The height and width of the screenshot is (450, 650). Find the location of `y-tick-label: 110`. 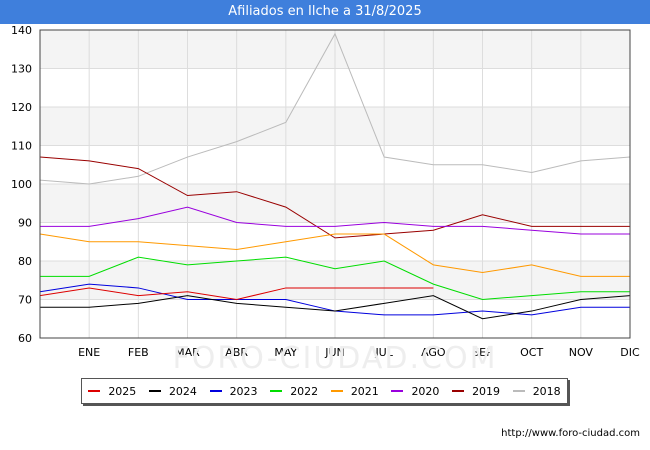

y-tick-label: 110 is located at coordinates (21, 146).